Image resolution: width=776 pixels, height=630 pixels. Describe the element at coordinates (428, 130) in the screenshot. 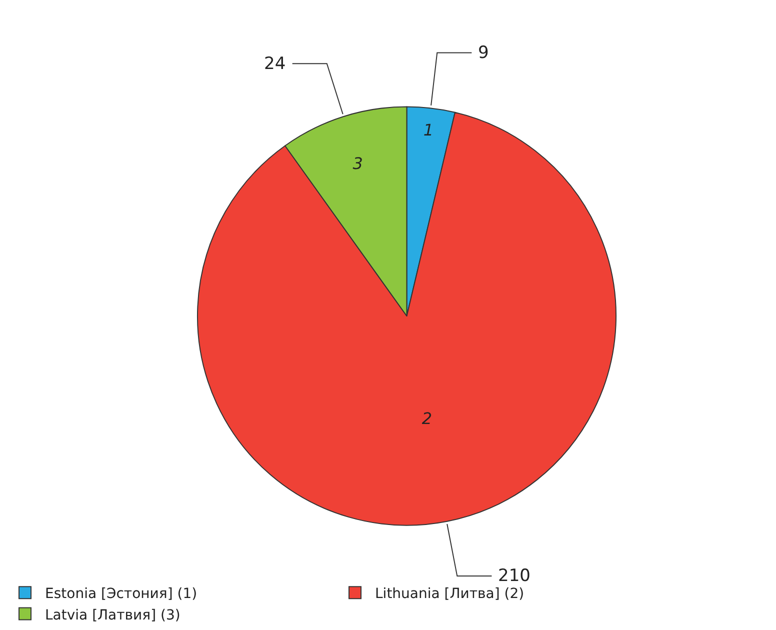

I see `text: 1` at that location.